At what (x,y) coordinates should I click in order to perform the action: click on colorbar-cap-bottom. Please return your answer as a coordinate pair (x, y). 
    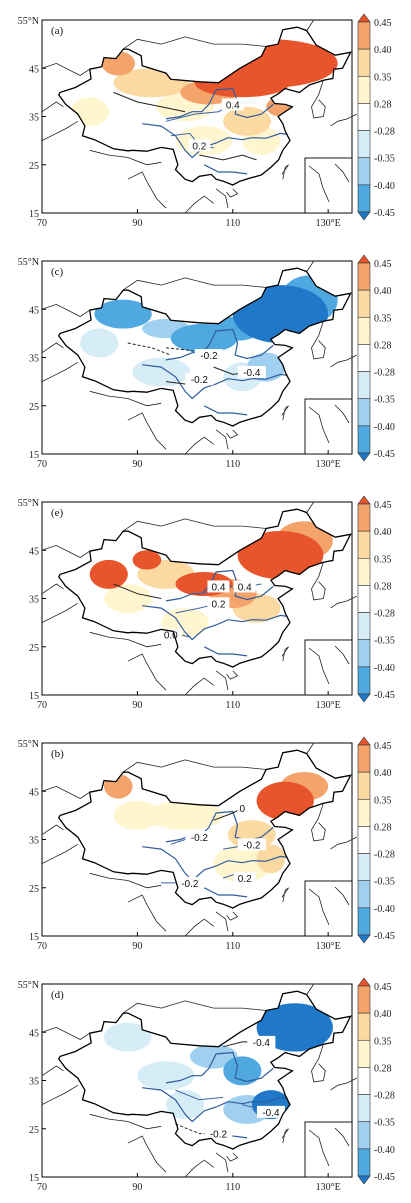
    Looking at the image, I should click on (364, 1180).